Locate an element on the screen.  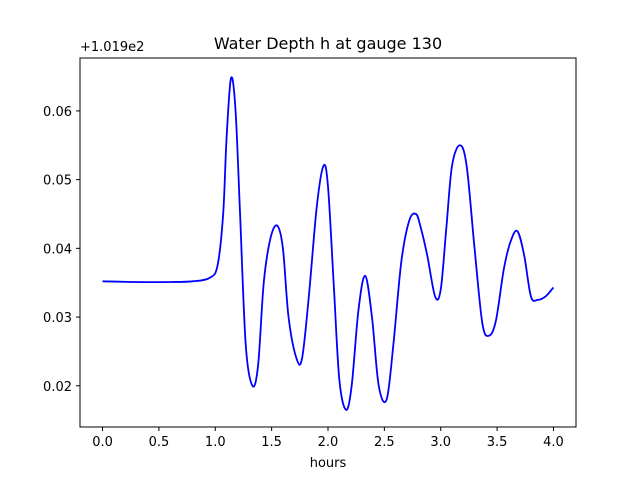
x-axis-label: hours is located at coordinates (328, 463).